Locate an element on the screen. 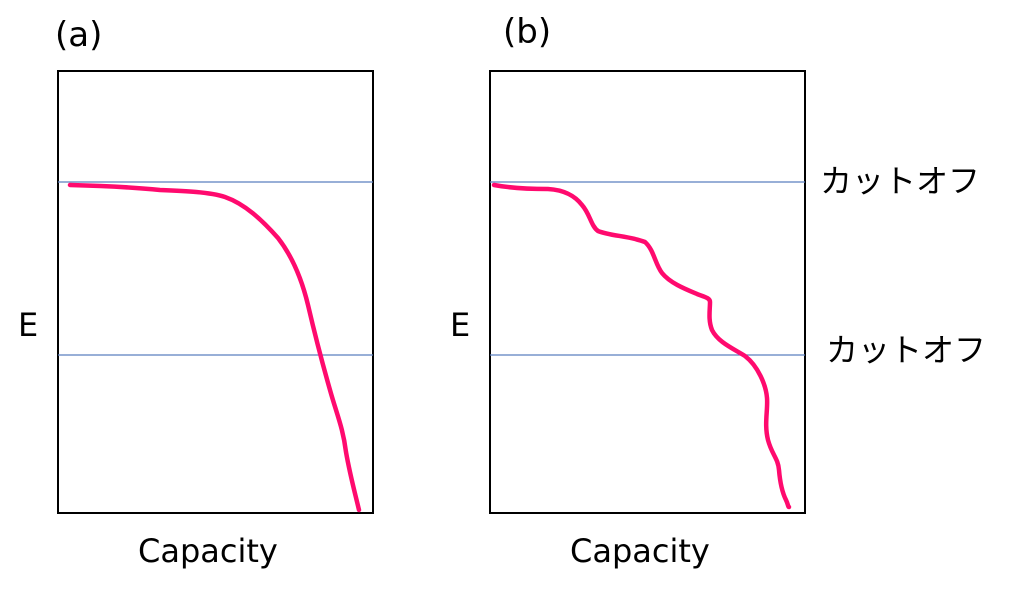  panel-a-y-axis-label: E is located at coordinates (28, 325).